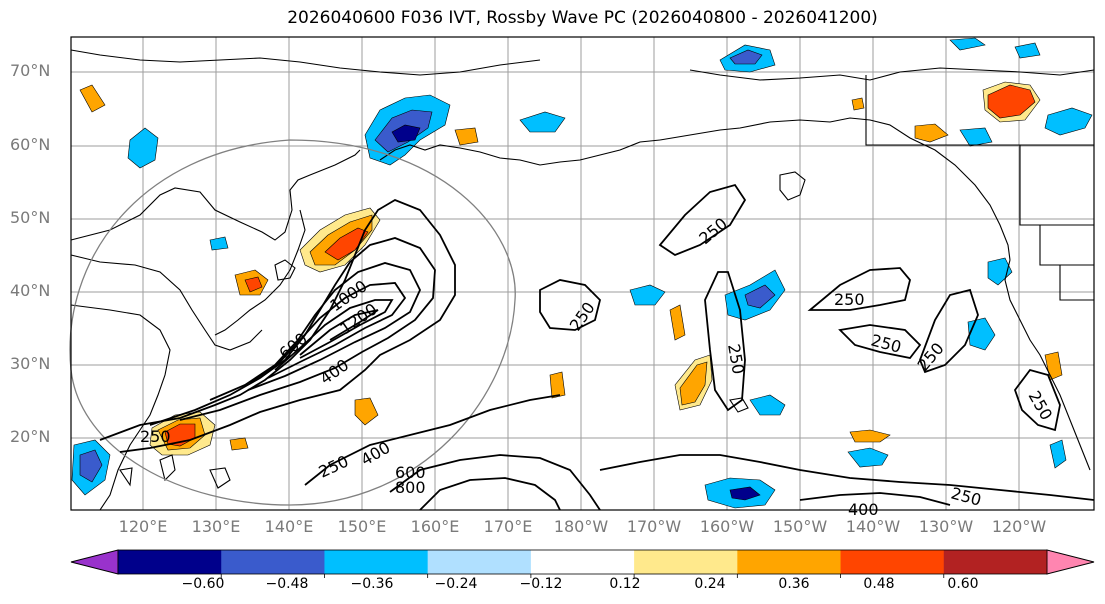  What do you see at coordinates (203, 584) in the screenshot?
I see `colorbar-tick-label: −0.60` at bounding box center [203, 584].